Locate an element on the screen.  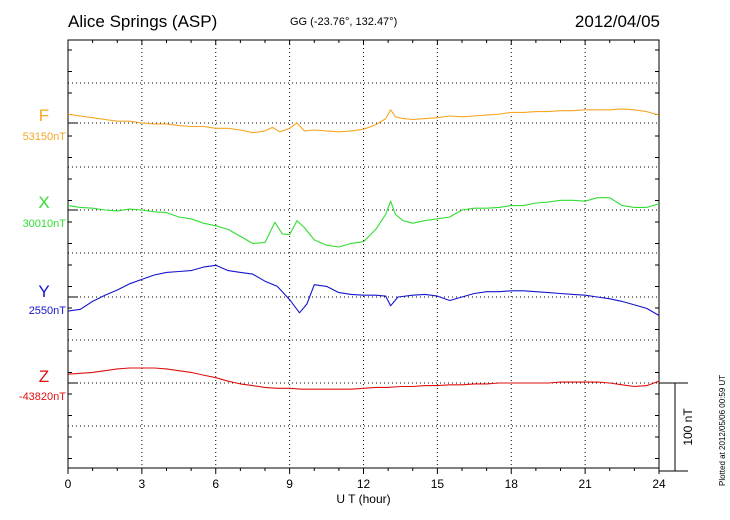
series-baseline-f: 53150nT is located at coordinates (44, 137).